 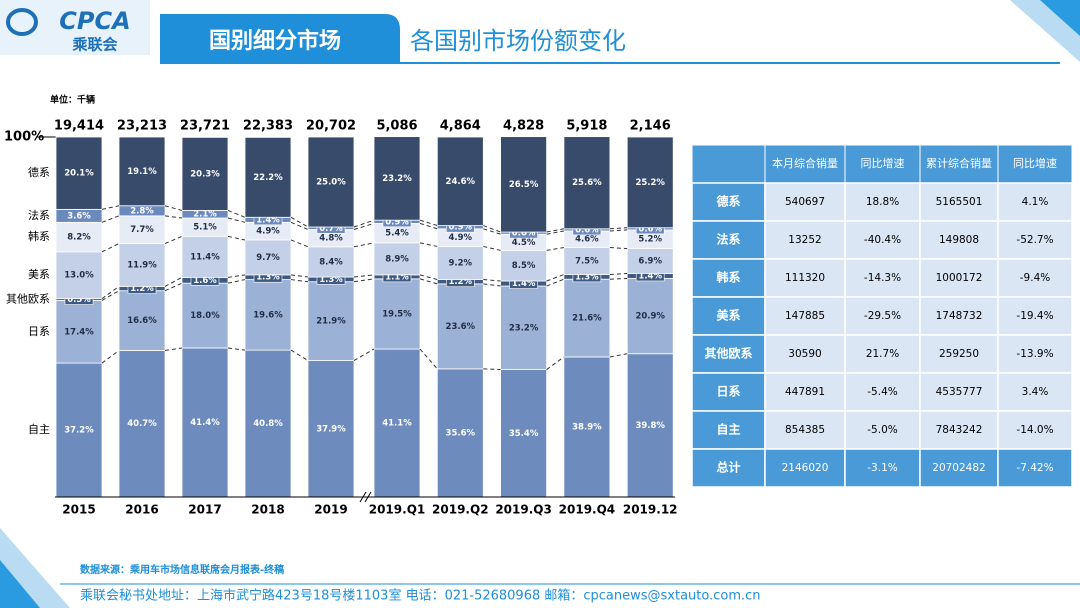 What do you see at coordinates (959, 202) in the screenshot?
I see `cell-text: 5165501` at bounding box center [959, 202].